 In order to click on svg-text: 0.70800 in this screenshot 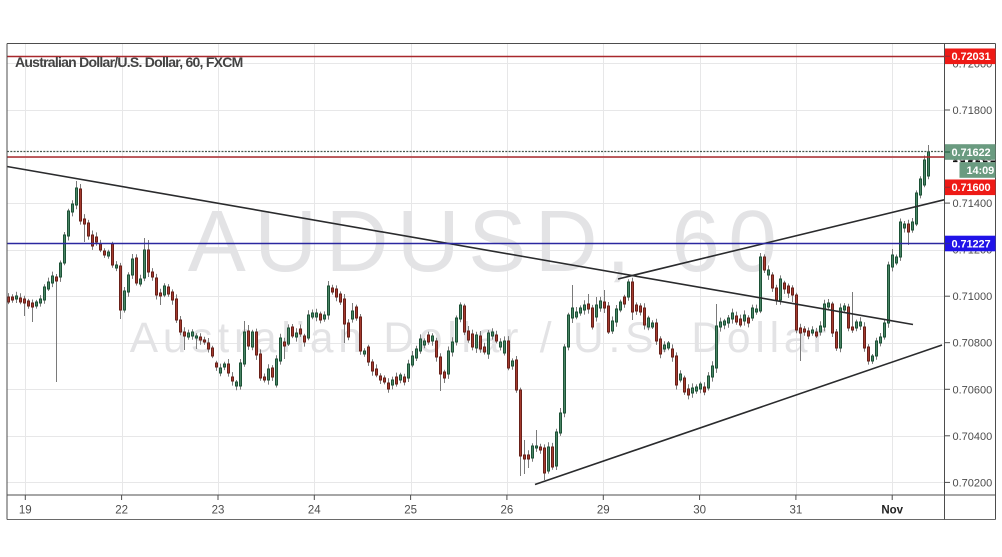, I will do `click(973, 344)`.